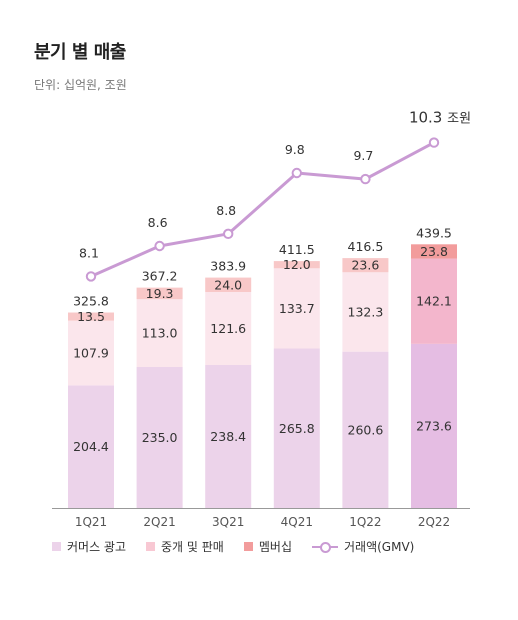  I want to click on chart-legend: 커머스 광고 중개 및 판매 멤버십 거래액(GMV), so click(243, 546).